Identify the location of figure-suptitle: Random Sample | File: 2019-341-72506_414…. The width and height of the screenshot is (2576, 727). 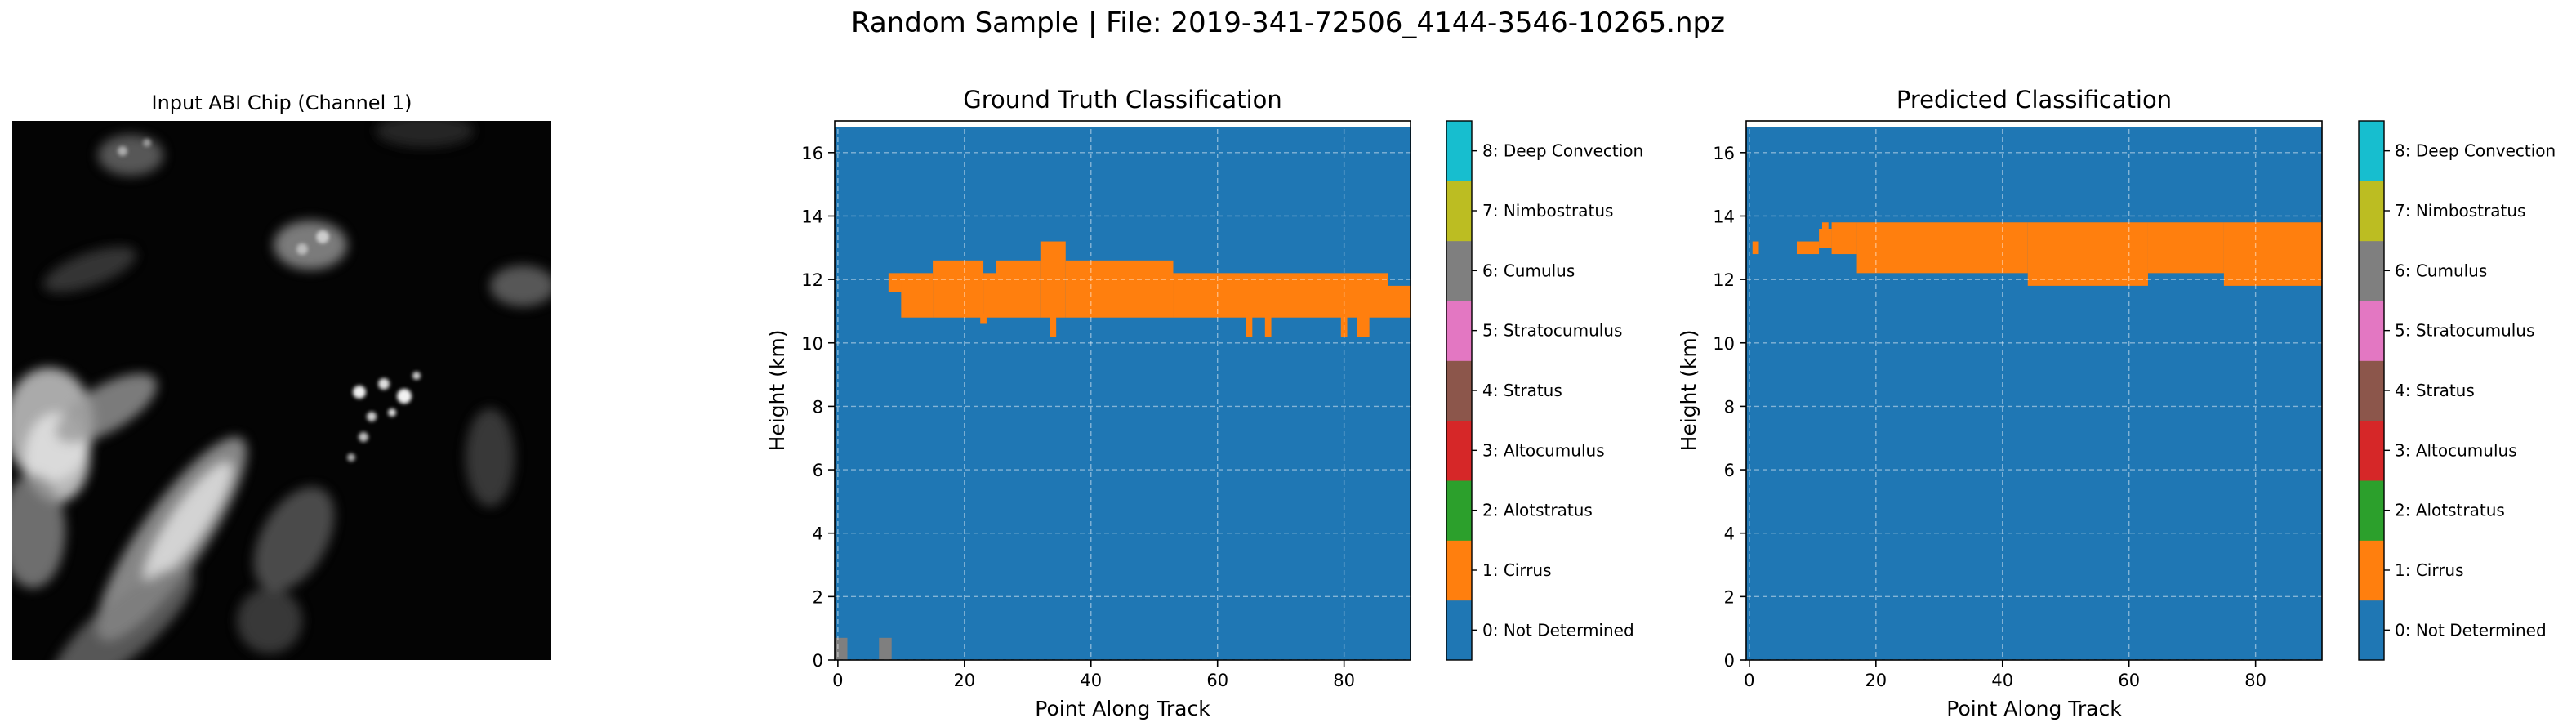
(1288, 23).